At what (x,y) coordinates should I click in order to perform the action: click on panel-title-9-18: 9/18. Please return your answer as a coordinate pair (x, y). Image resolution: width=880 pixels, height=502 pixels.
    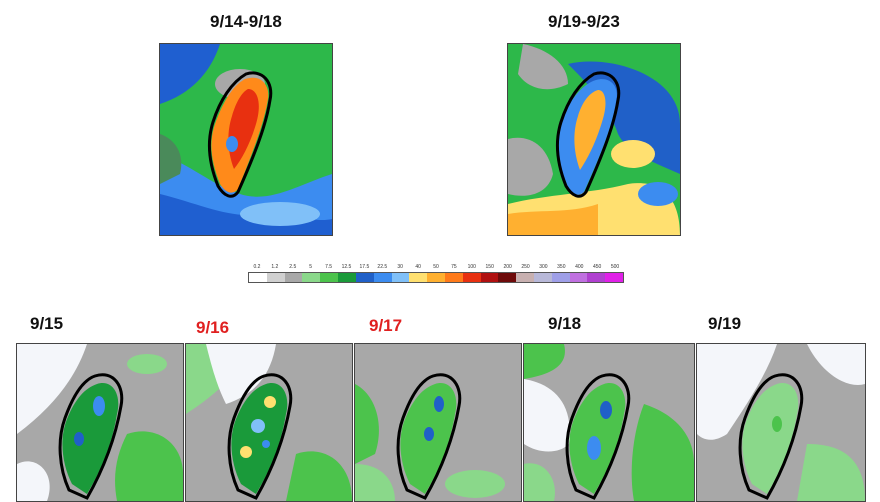
    Looking at the image, I should click on (565, 323).